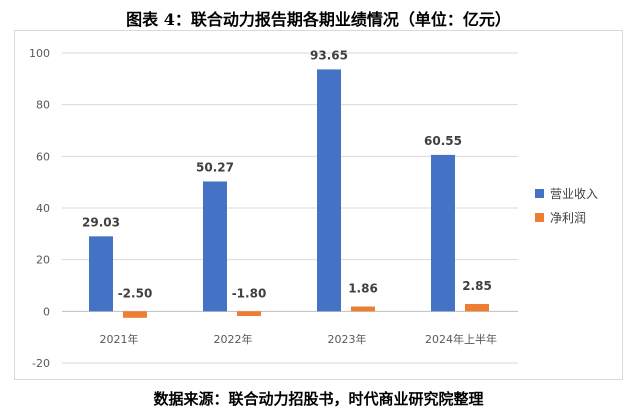 The image size is (637, 413). I want to click on y-tick-label: 80, so click(43, 105).